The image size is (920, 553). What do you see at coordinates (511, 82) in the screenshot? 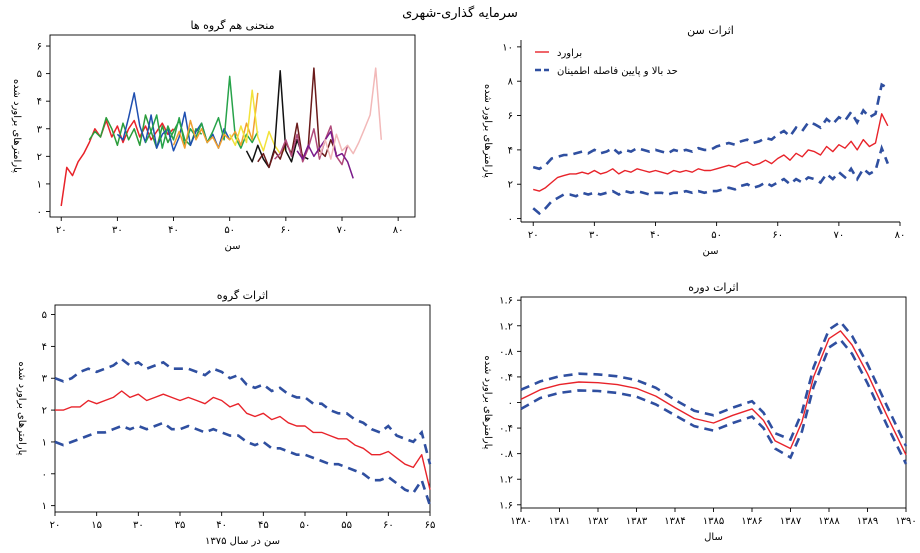
I see `y-tick-label: ۸` at bounding box center [511, 82].